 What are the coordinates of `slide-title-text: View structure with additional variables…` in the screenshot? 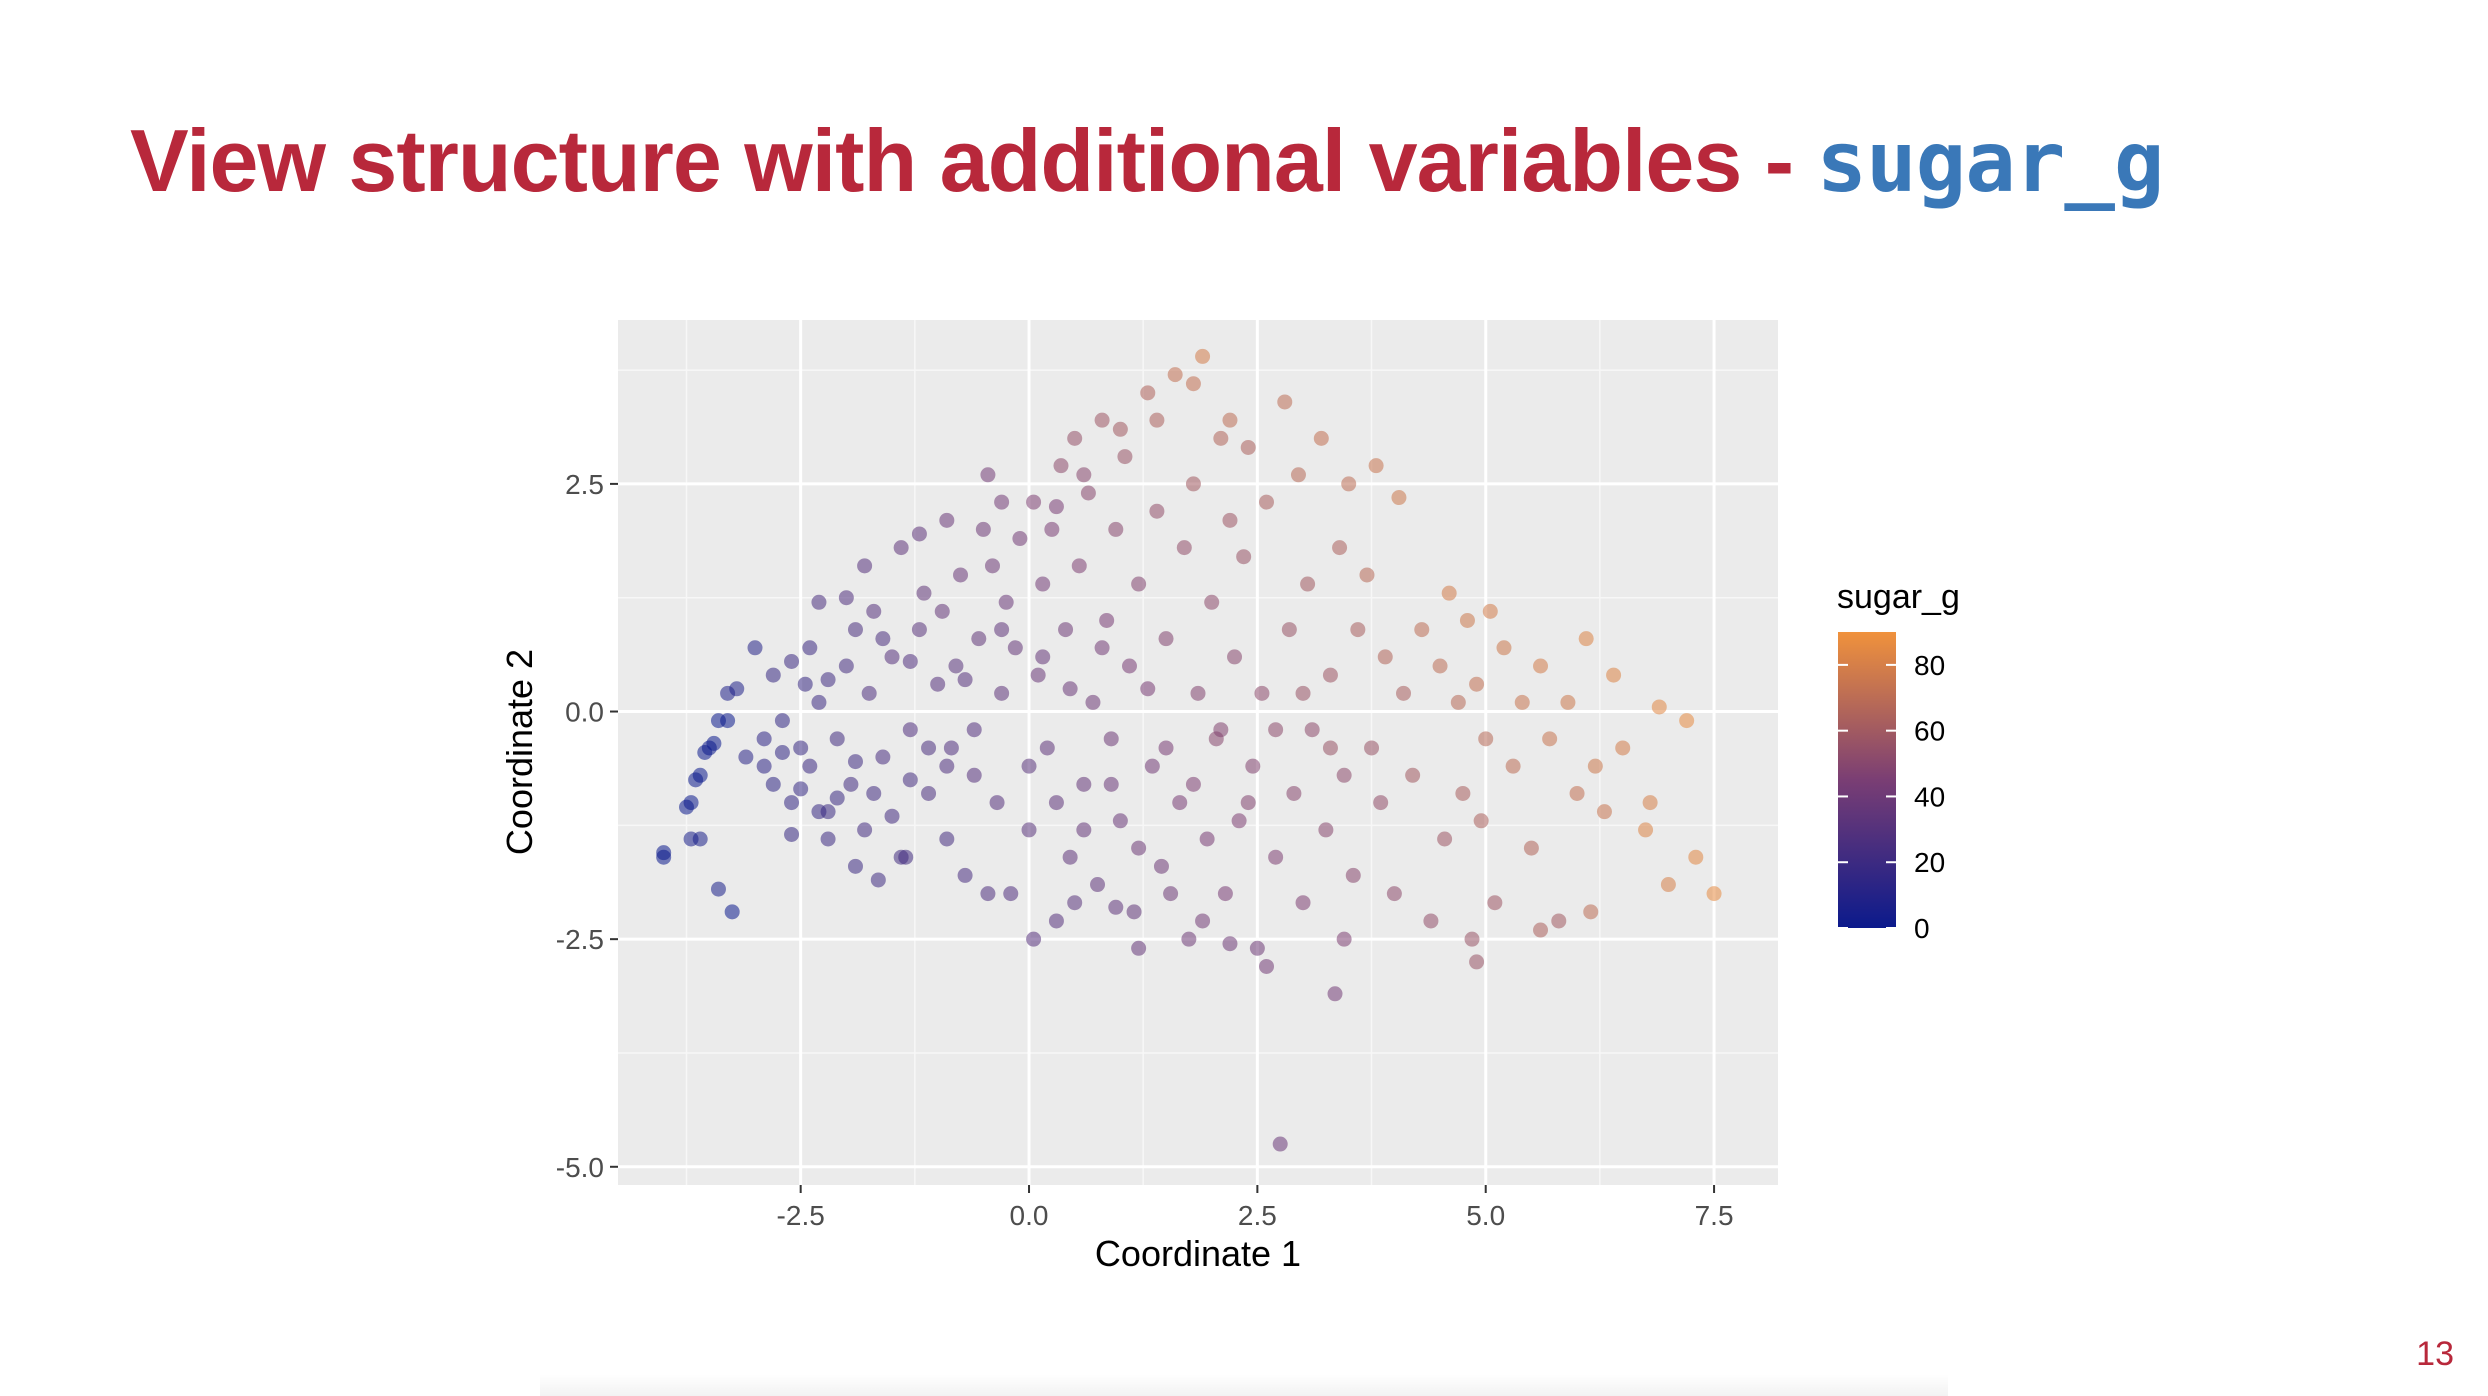 It's located at (973, 160).